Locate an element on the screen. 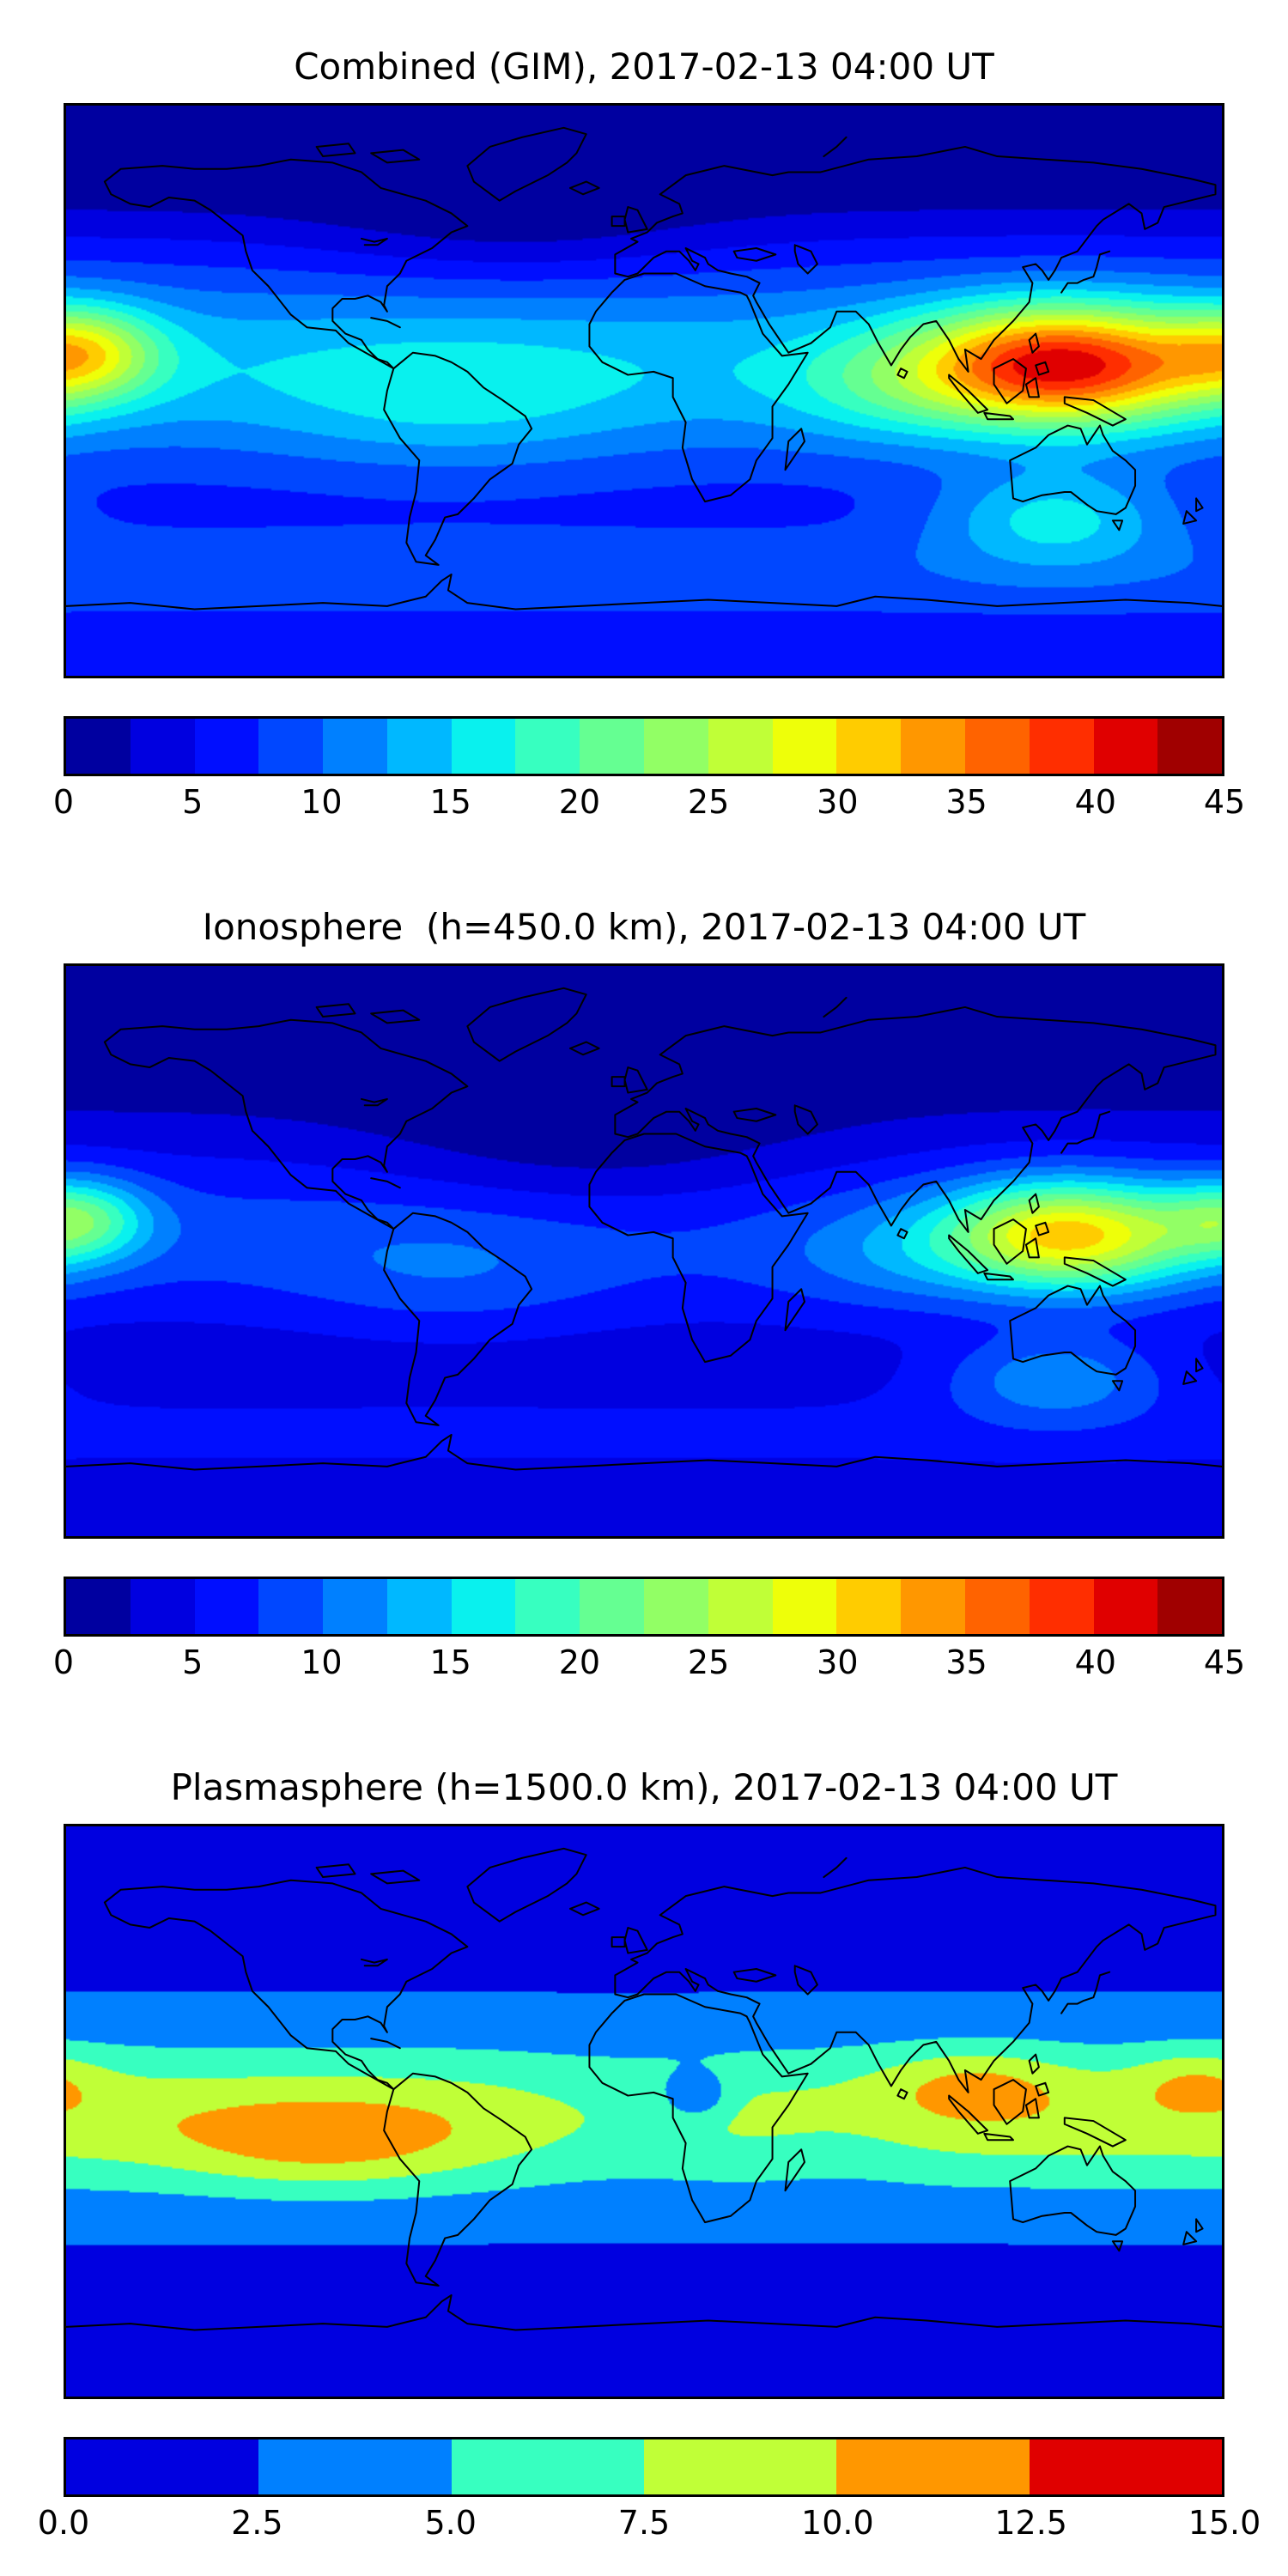 The image size is (1288, 2576). colorbar-tick-labels-ionosphere: 0 5 10 15 20 25 30 35 40 45 is located at coordinates (649, 1659).